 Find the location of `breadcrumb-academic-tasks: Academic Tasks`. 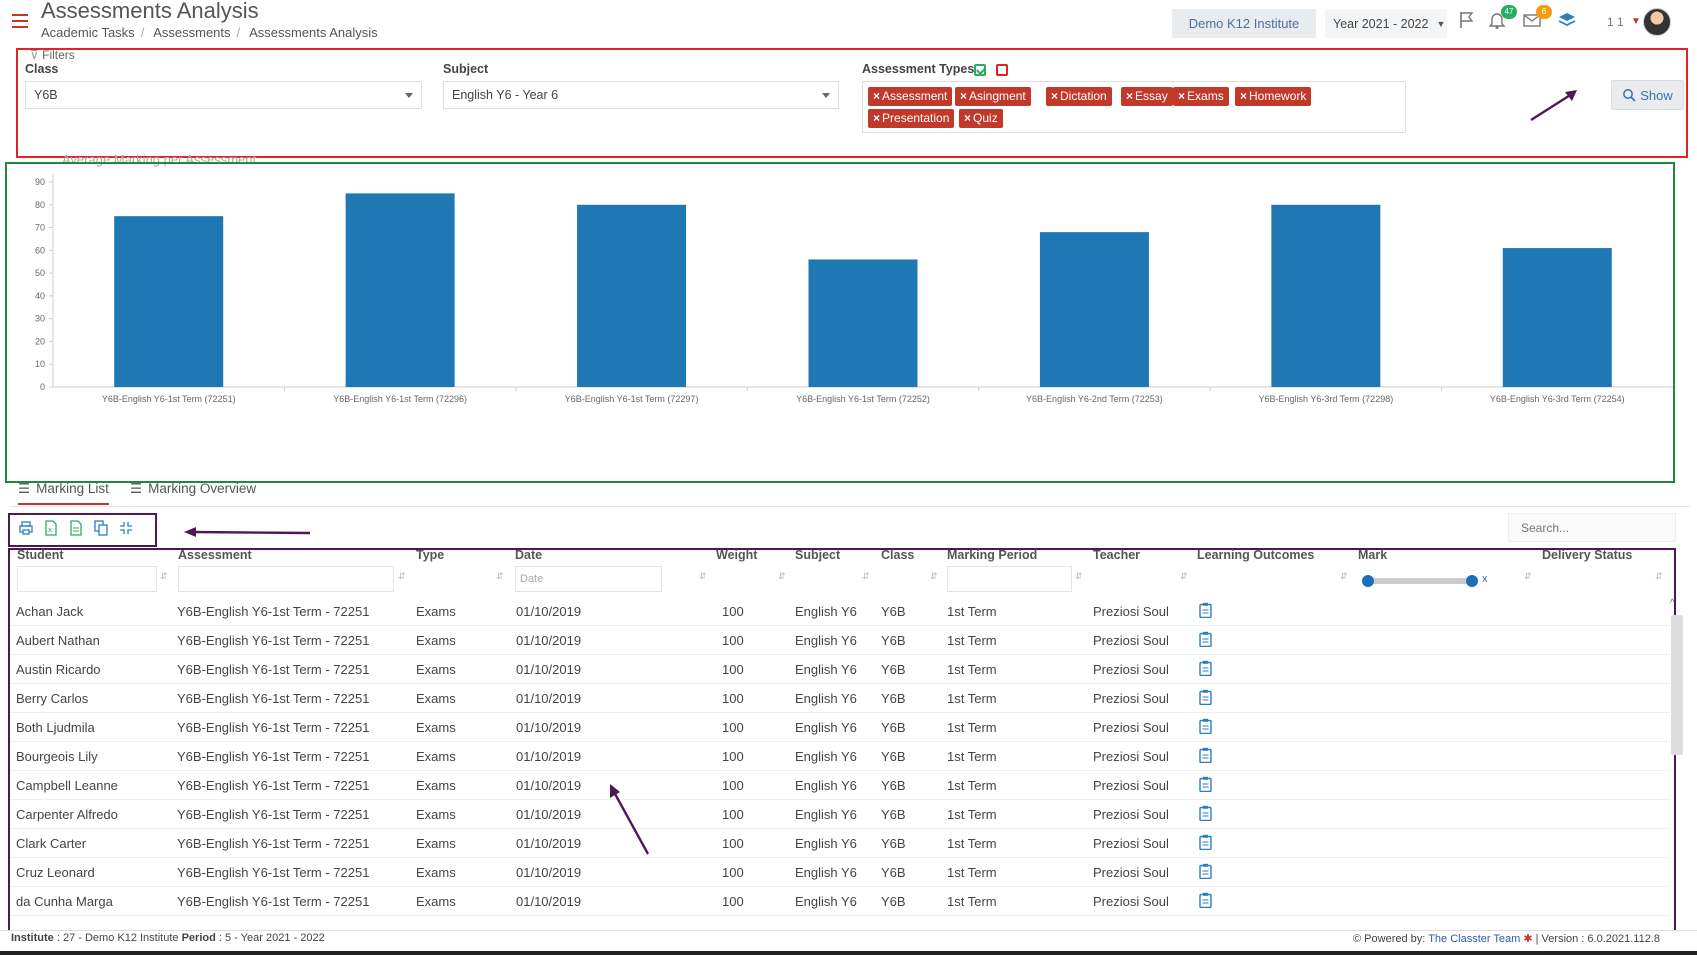

breadcrumb-academic-tasks: Academic Tasks is located at coordinates (88, 32).